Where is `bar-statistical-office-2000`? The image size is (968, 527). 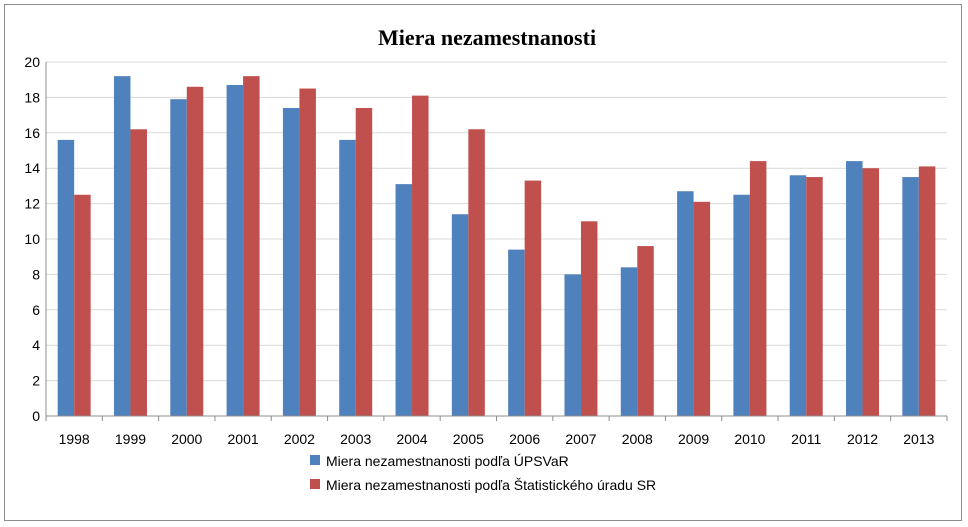 bar-statistical-office-2000 is located at coordinates (195, 251).